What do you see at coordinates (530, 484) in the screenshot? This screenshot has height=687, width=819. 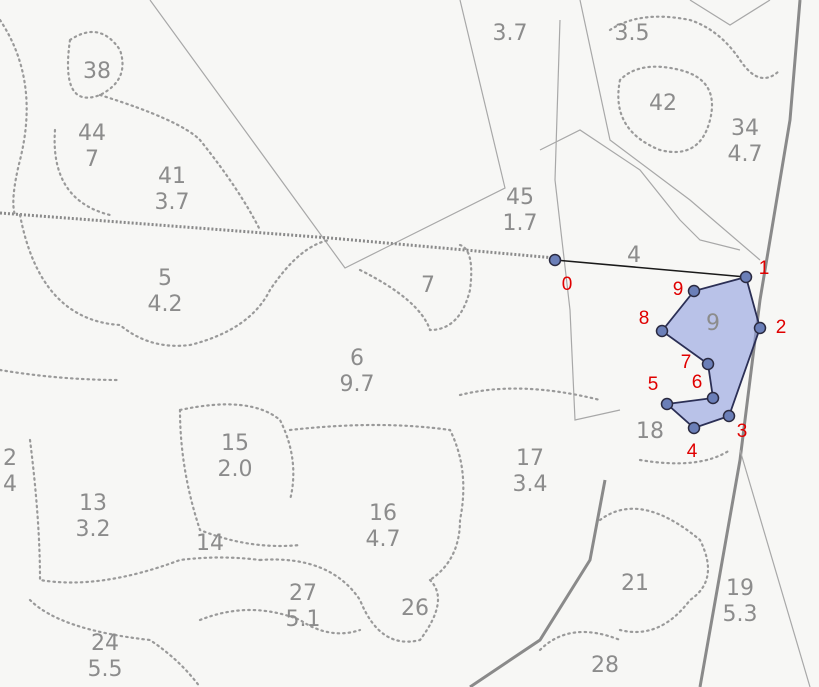 I see `plot-label-p17-area: 3.4` at bounding box center [530, 484].